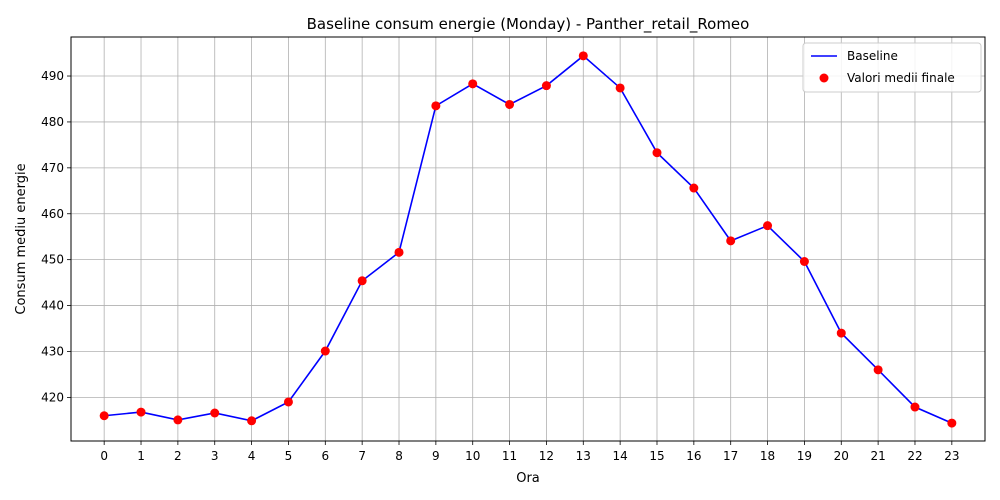 Image resolution: width=1000 pixels, height=500 pixels. Describe the element at coordinates (804, 456) in the screenshot. I see `x-tick-label: 19` at that location.